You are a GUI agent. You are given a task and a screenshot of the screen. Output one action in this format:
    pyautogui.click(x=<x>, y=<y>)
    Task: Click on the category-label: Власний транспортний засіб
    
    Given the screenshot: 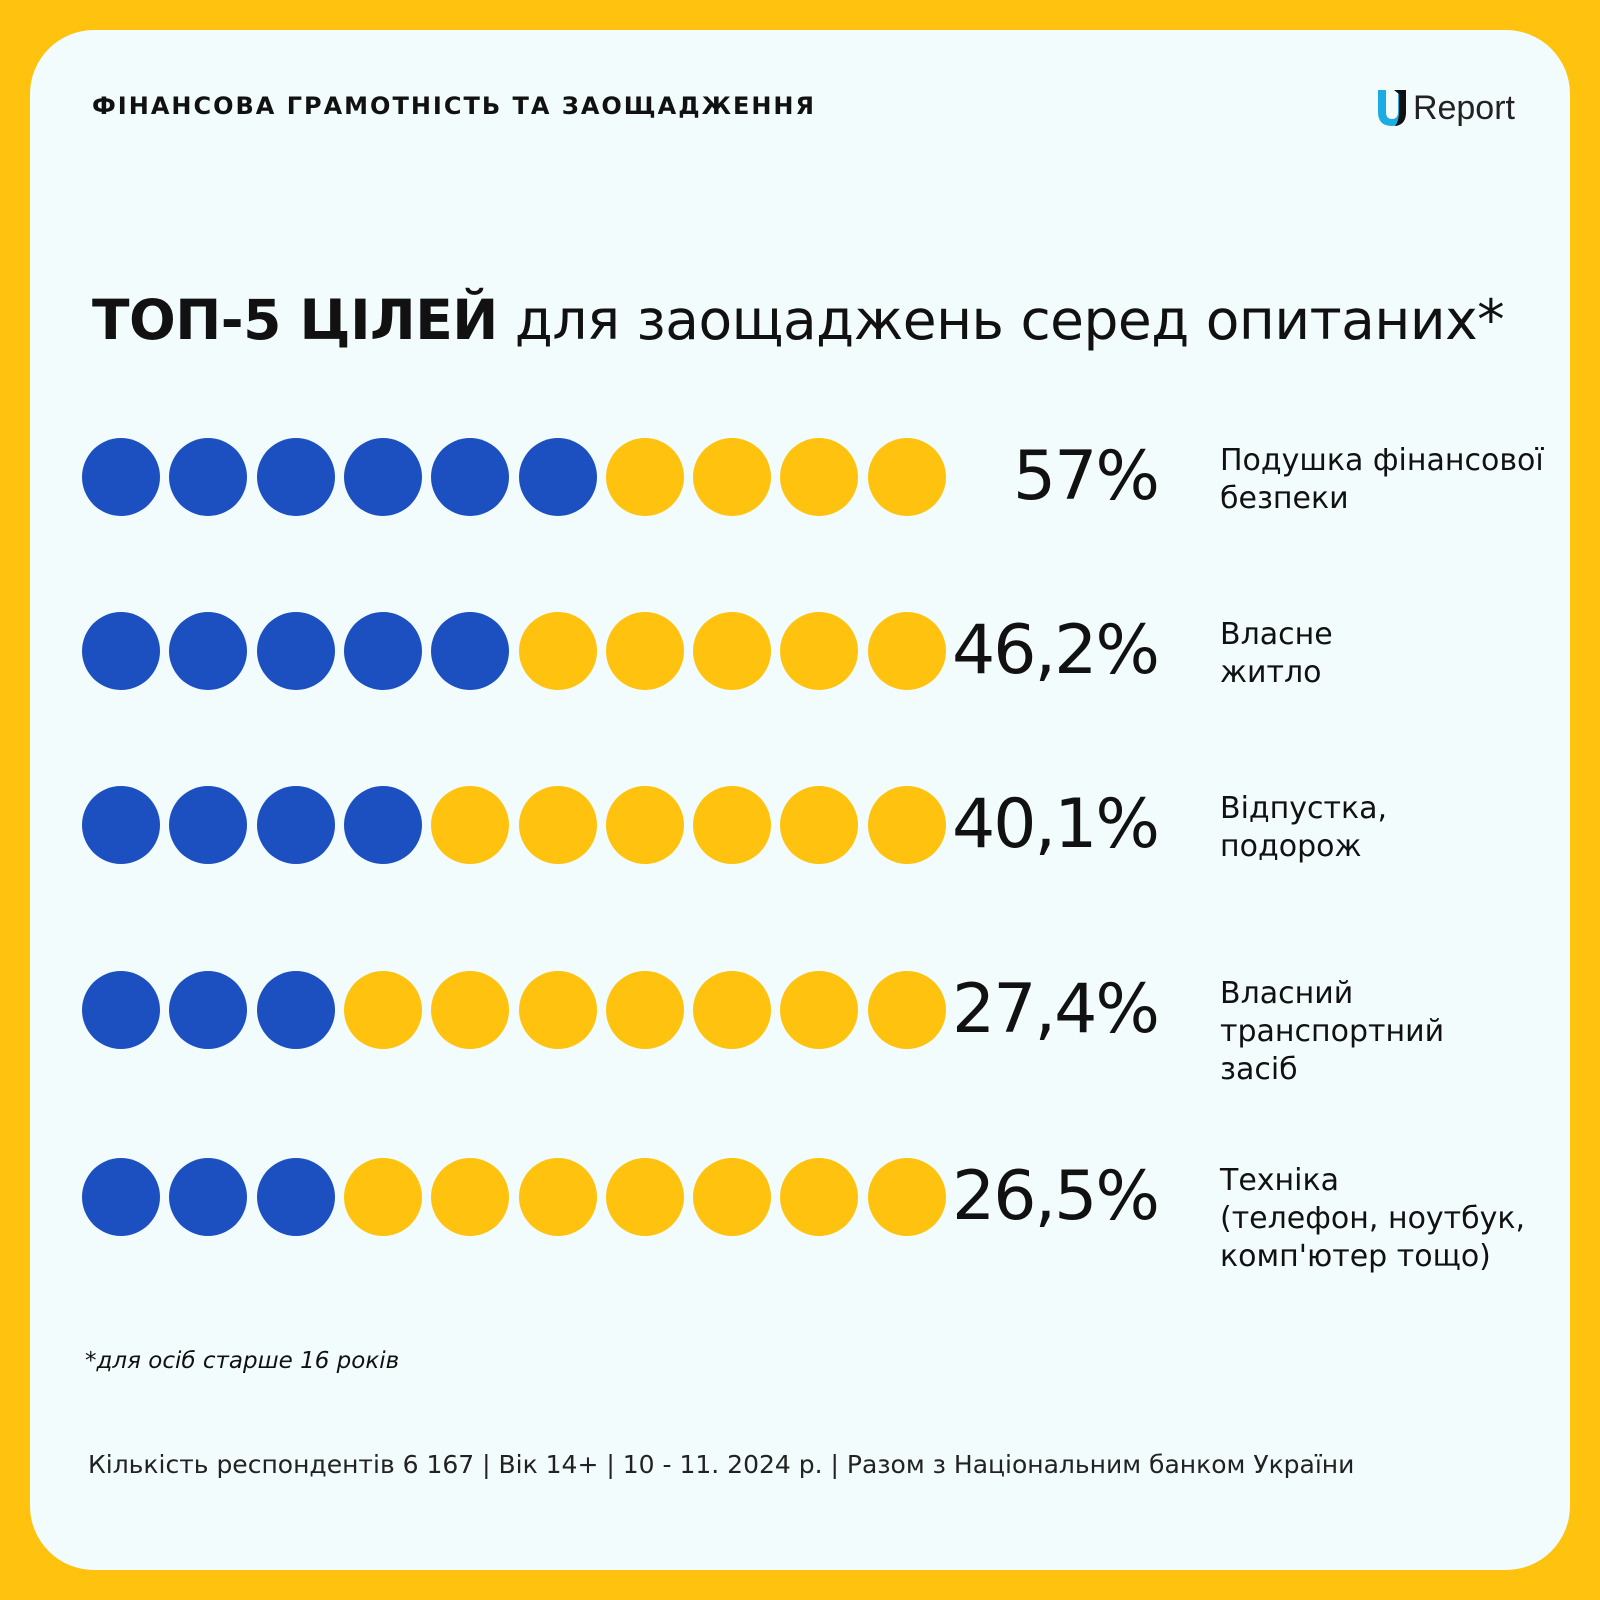 What is the action you would take?
    pyautogui.click(x=1390, y=1032)
    